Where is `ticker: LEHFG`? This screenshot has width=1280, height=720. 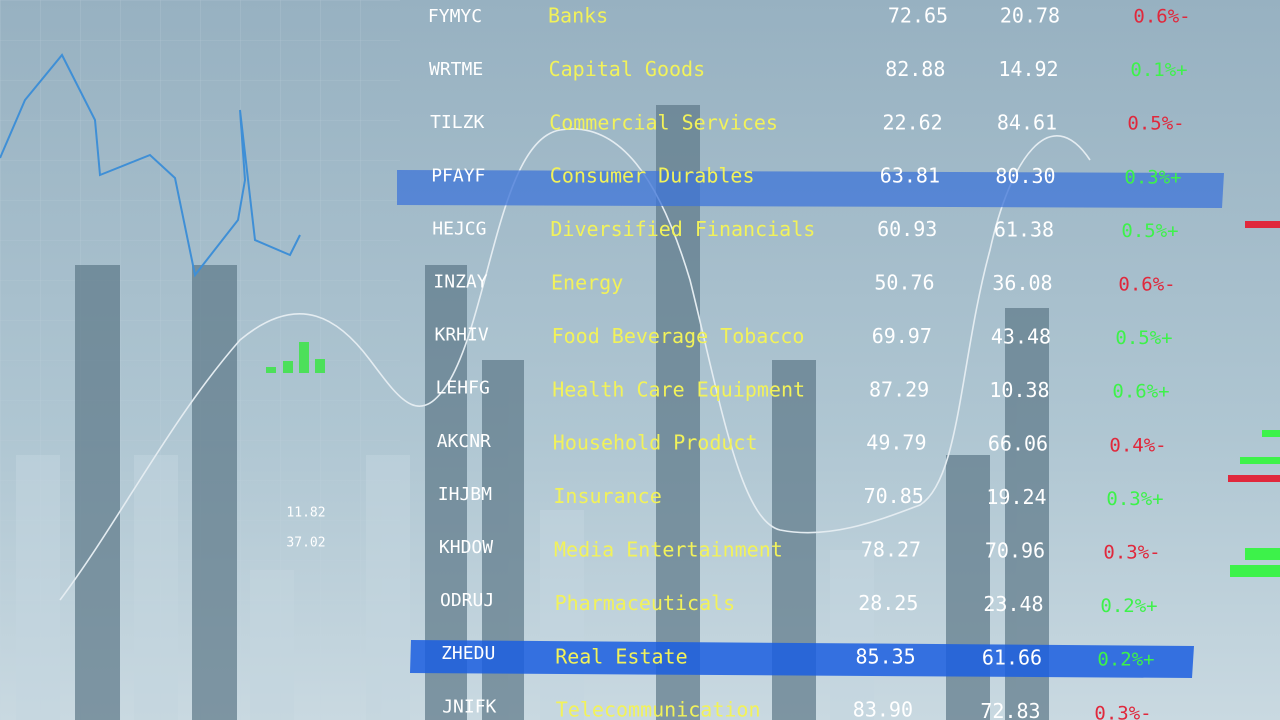
ticker: LEHFG is located at coordinates (463, 388).